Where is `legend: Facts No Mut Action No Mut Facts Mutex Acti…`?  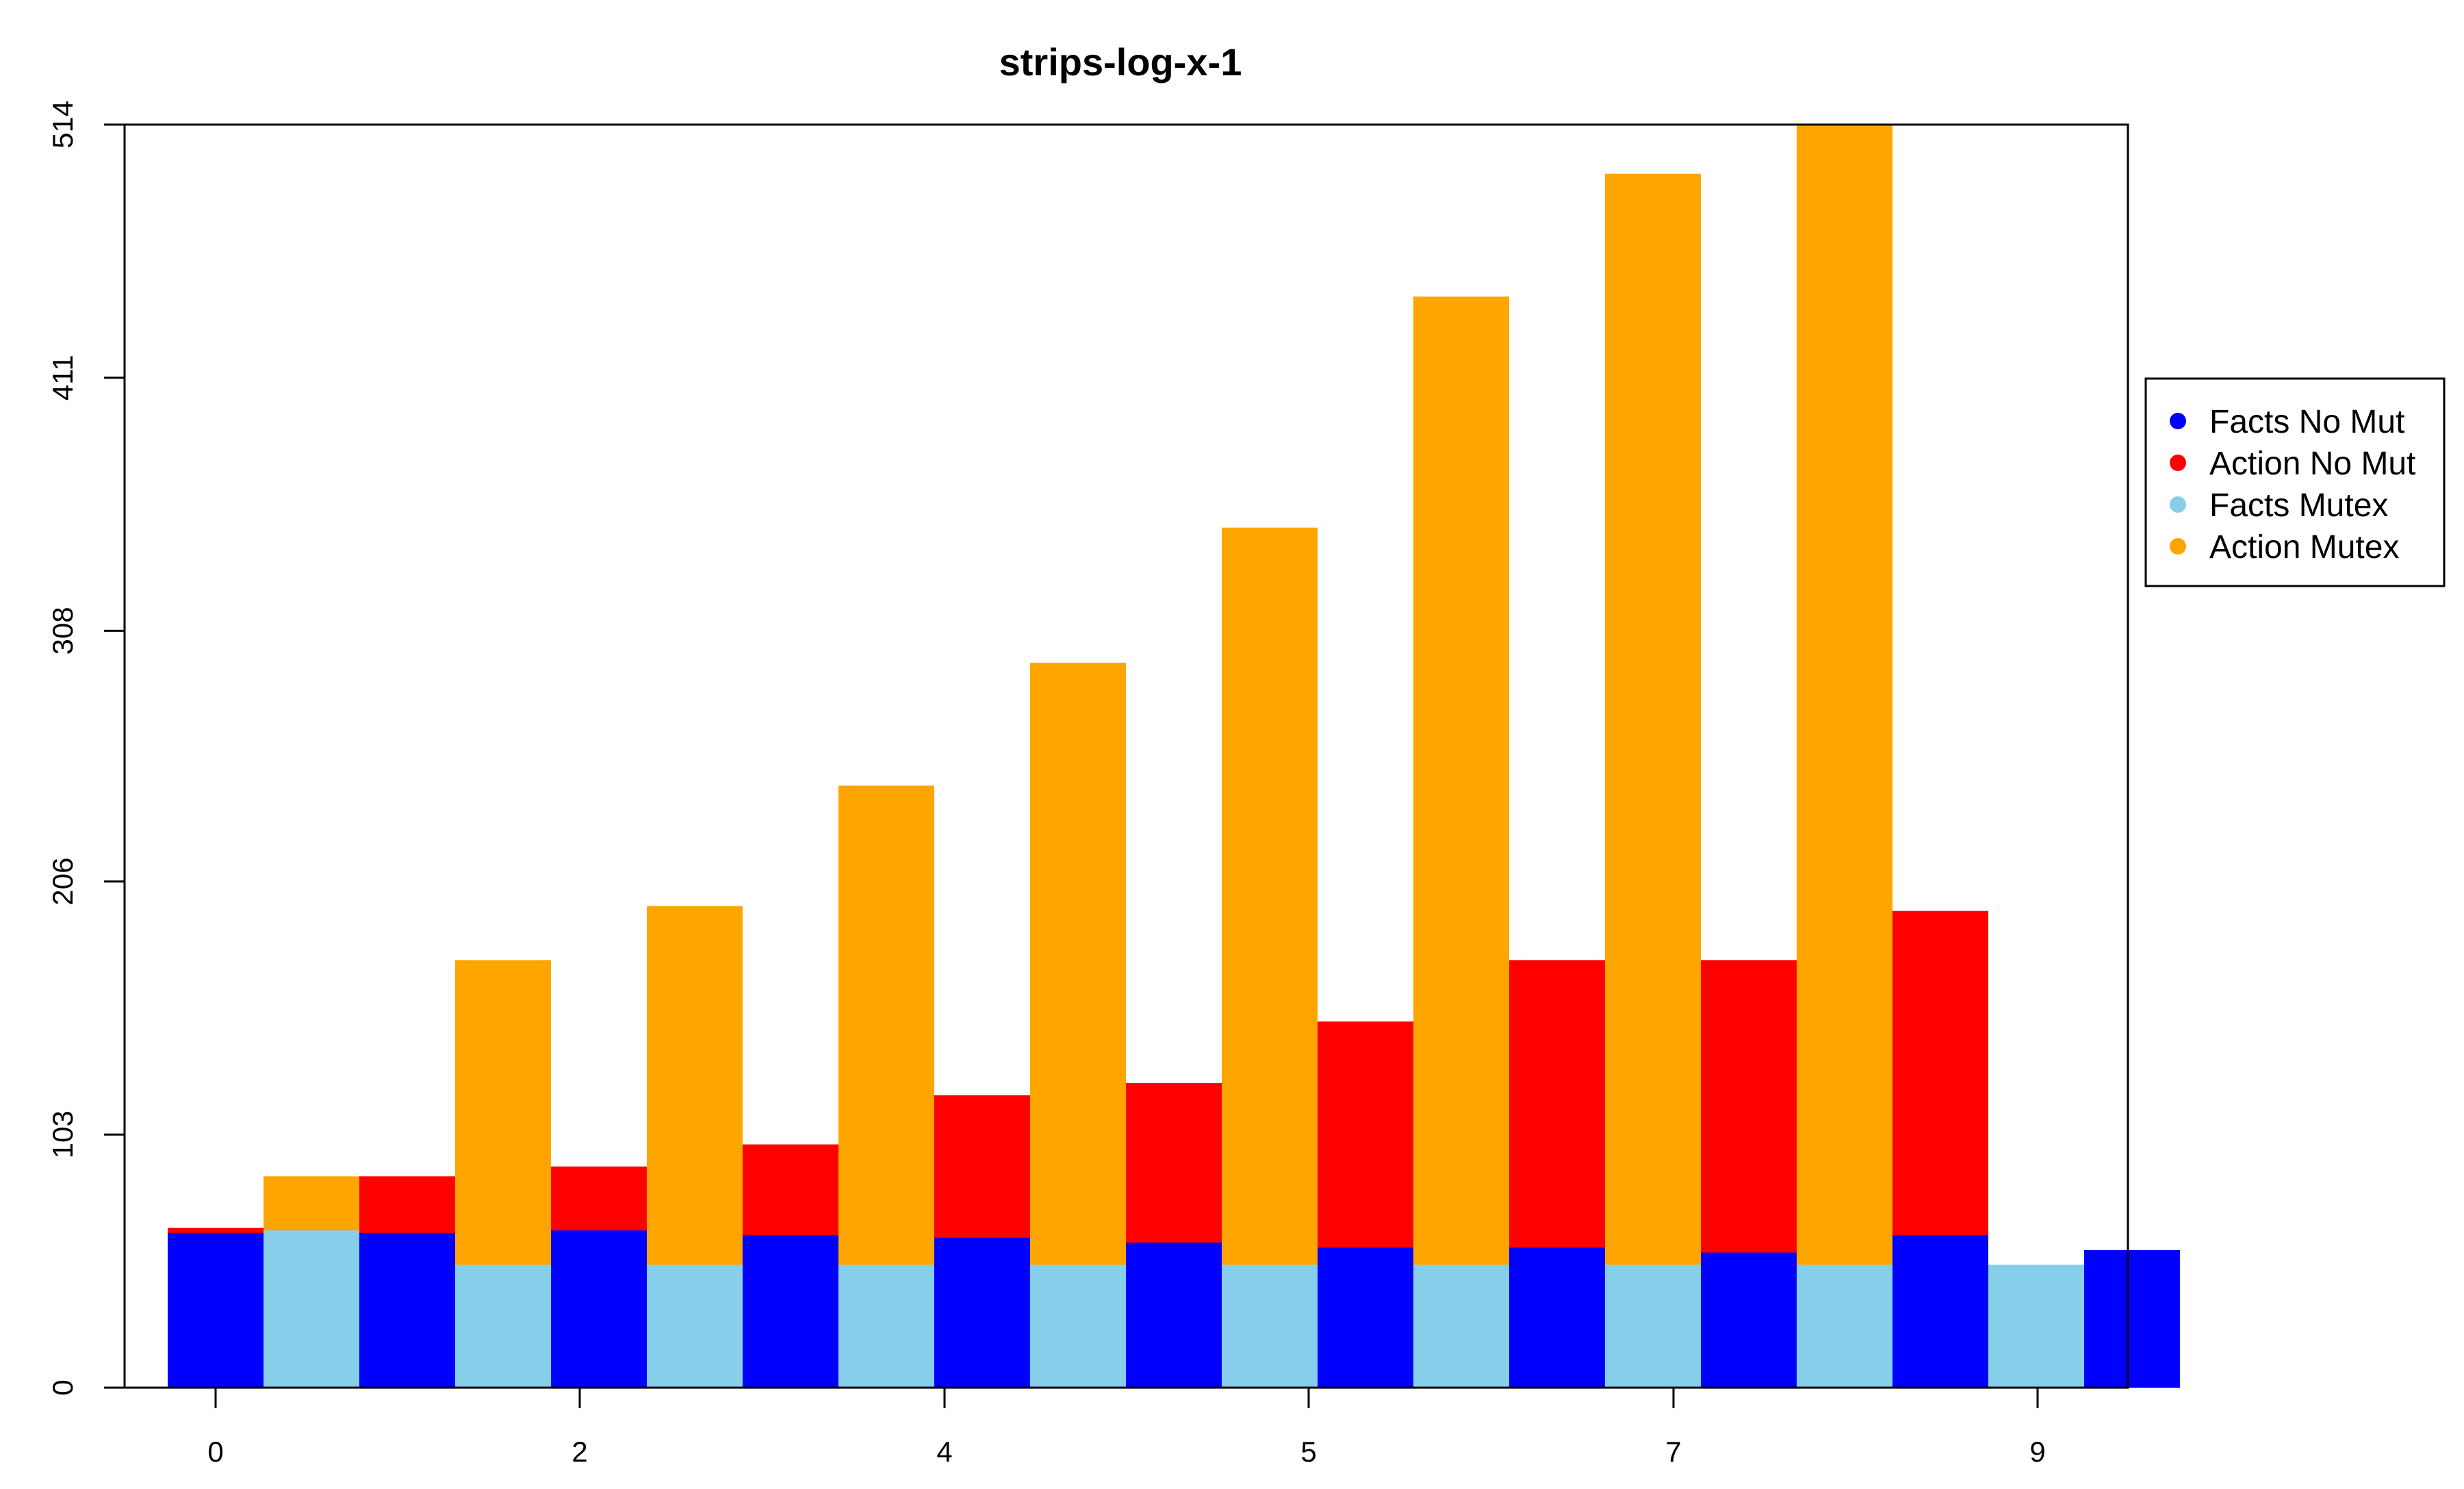 legend: Facts No Mut Action No Mut Facts Mutex Acti… is located at coordinates (2295, 482).